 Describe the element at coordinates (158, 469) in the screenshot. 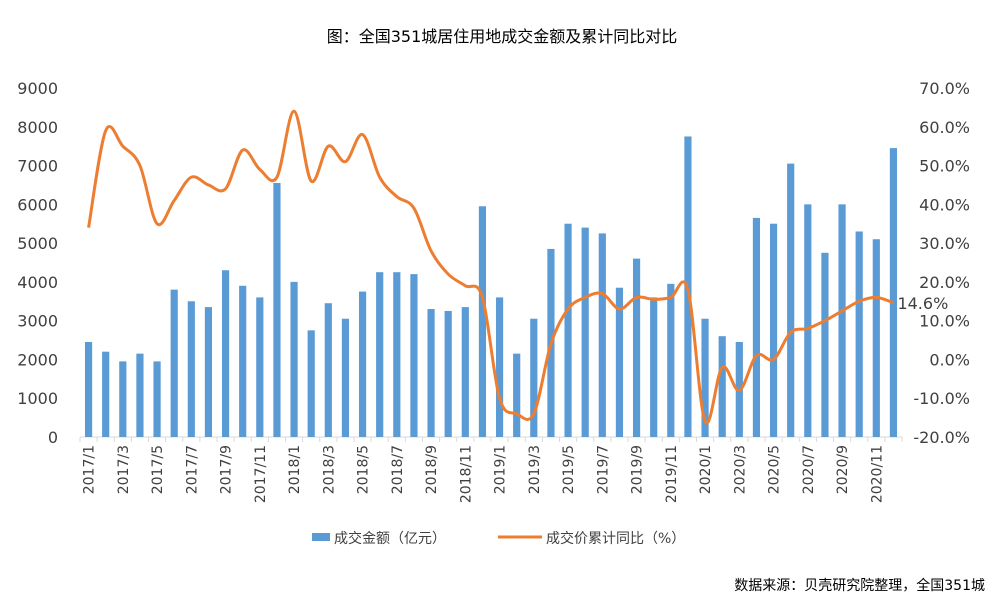

I see `x-axis-tick-label: 2017/5` at that location.